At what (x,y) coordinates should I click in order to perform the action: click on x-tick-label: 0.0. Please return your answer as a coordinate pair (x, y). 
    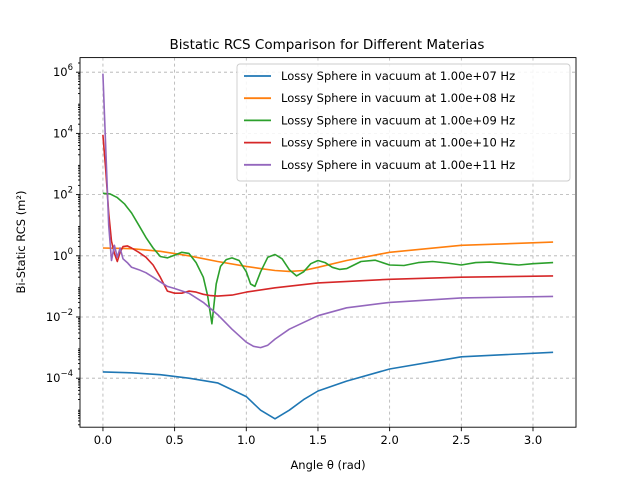
    Looking at the image, I should click on (103, 440).